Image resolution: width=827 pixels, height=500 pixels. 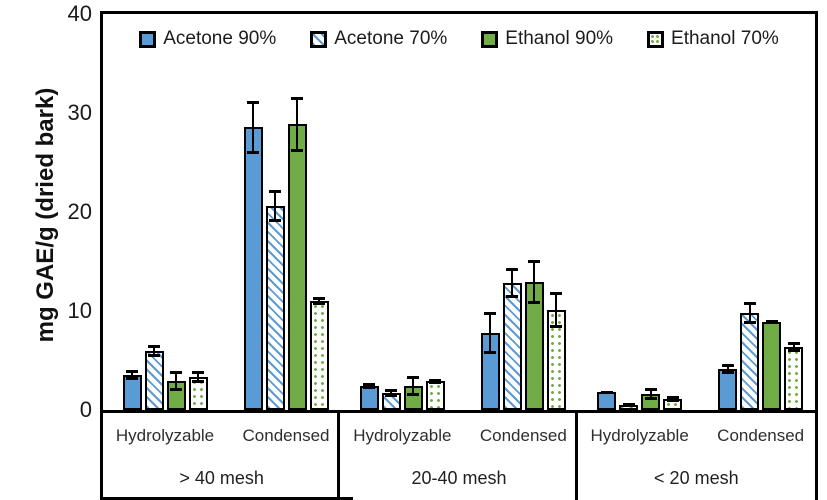 I want to click on legend-item: Acetone 70%, so click(x=378, y=39).